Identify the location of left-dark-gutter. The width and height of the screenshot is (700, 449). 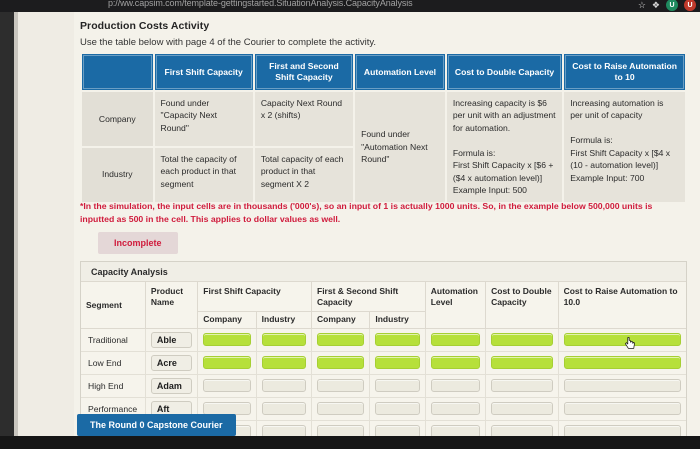
(7, 230).